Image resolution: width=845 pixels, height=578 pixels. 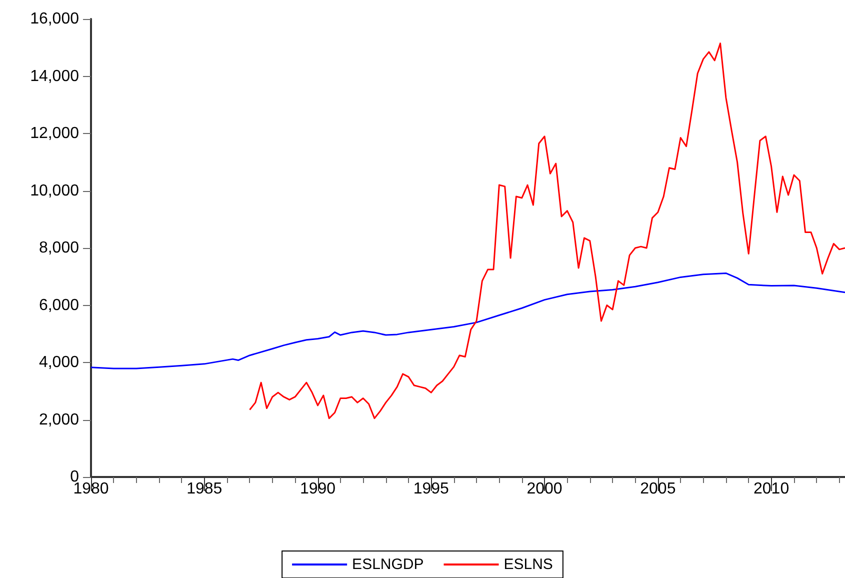 I want to click on y-tick-label: 2,000, so click(x=59, y=419).